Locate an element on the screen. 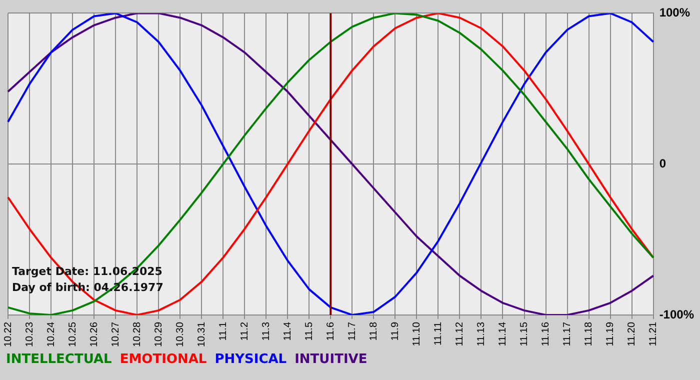 This screenshot has height=380, width=700. x-tick-label: 11.2 is located at coordinates (244, 331).